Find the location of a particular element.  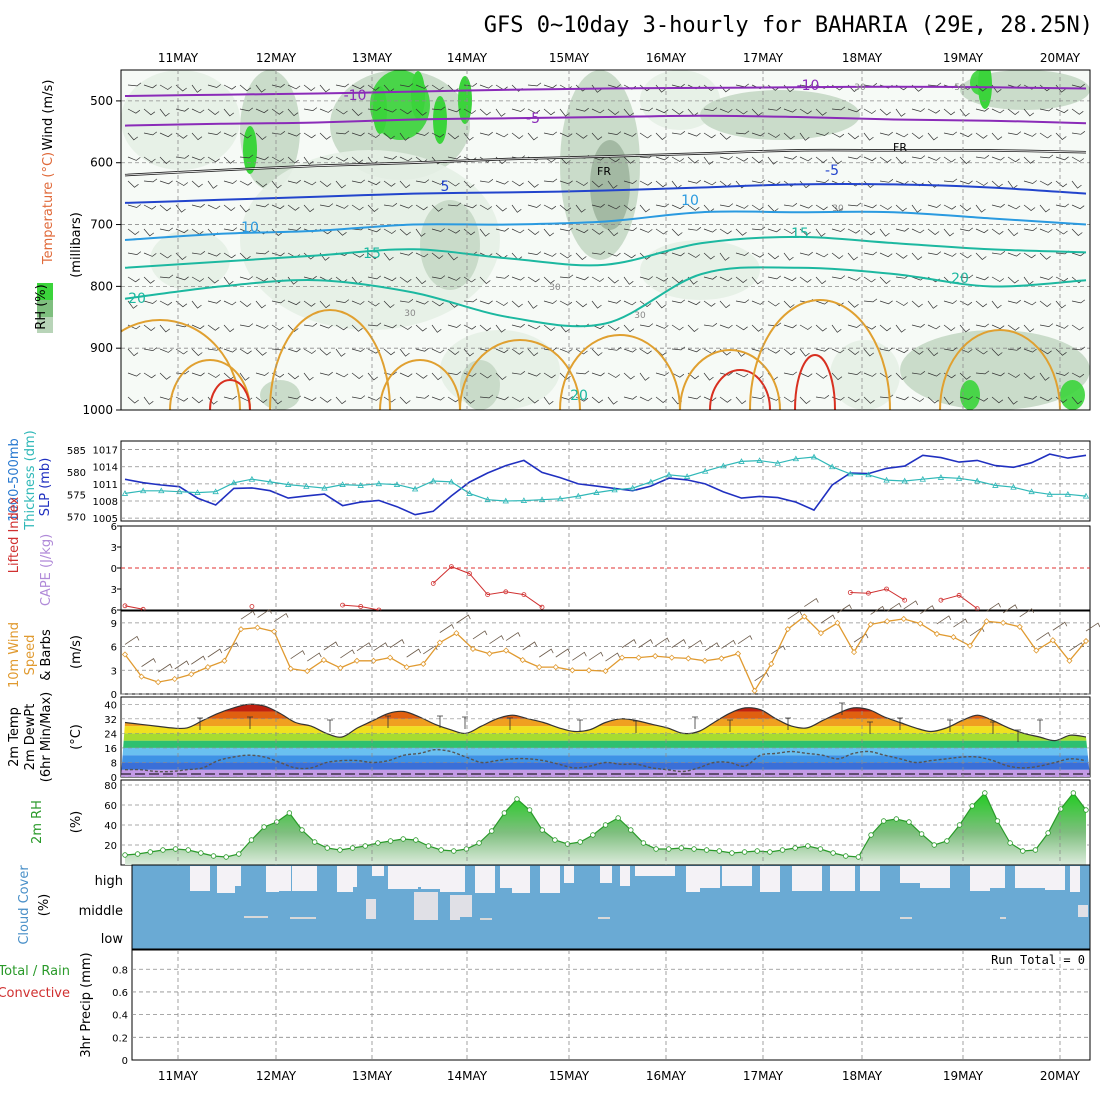

cloud-low-cell is located at coordinates (303, 918).